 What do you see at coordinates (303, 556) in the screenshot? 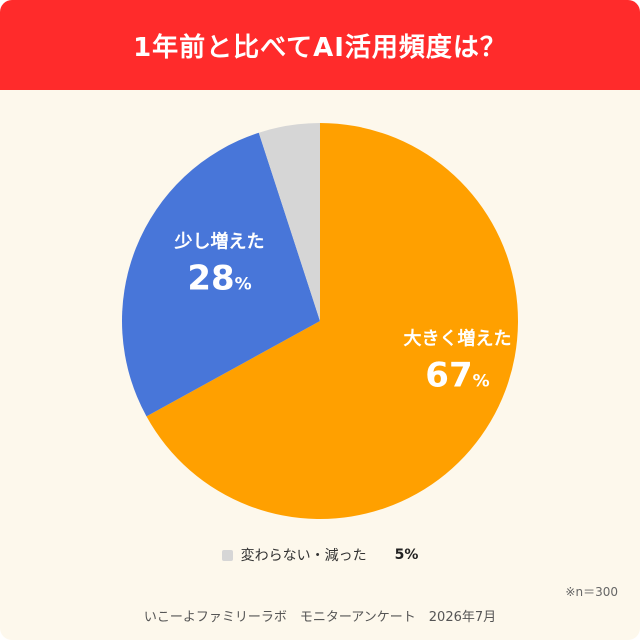
I see `legend-label: 変わらない・減った` at bounding box center [303, 556].